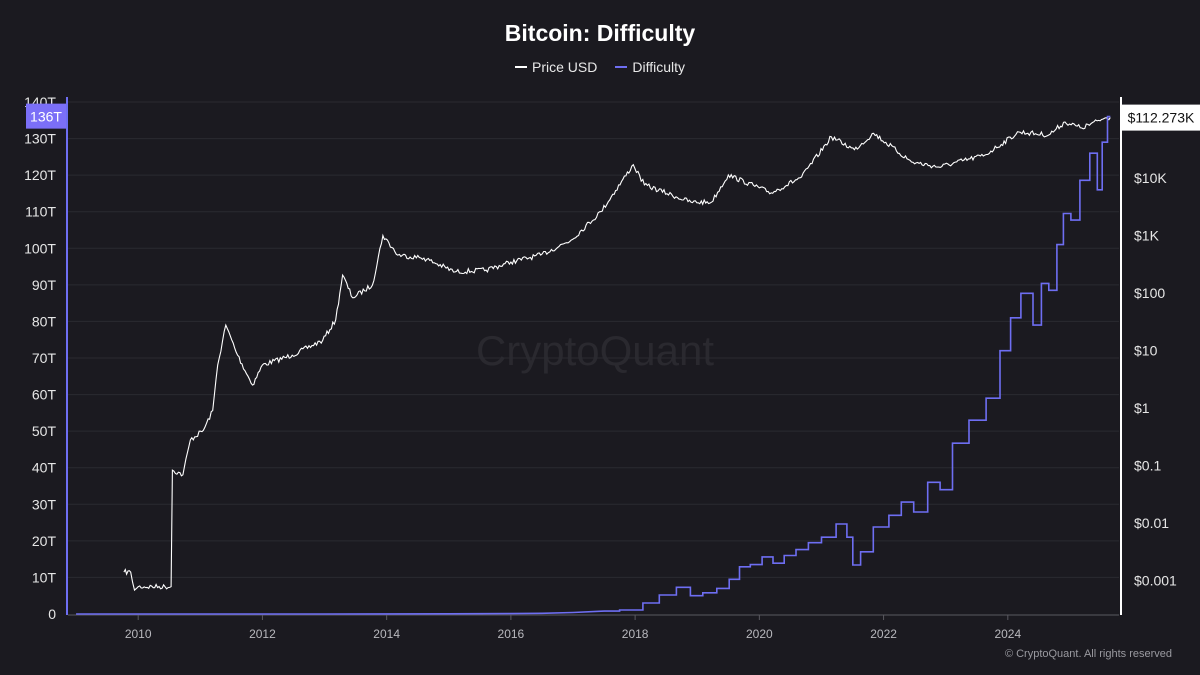 This screenshot has width=1200, height=675. Describe the element at coordinates (658, 67) in the screenshot. I see `legend-label-difficulty: Difficulty` at that location.